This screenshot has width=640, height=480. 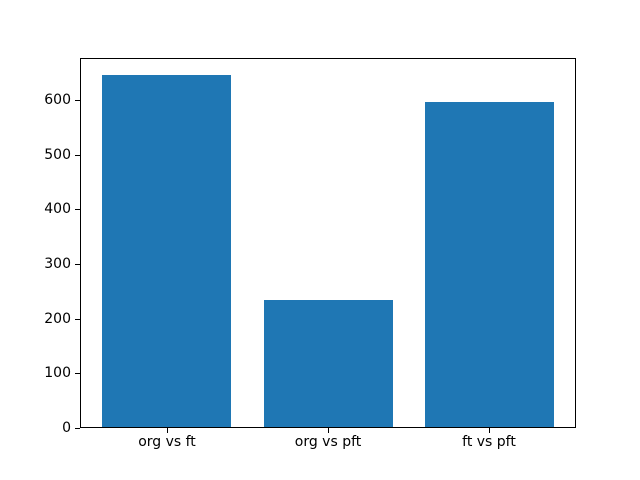 I want to click on bar-ft-vs-pft, so click(x=489, y=264).